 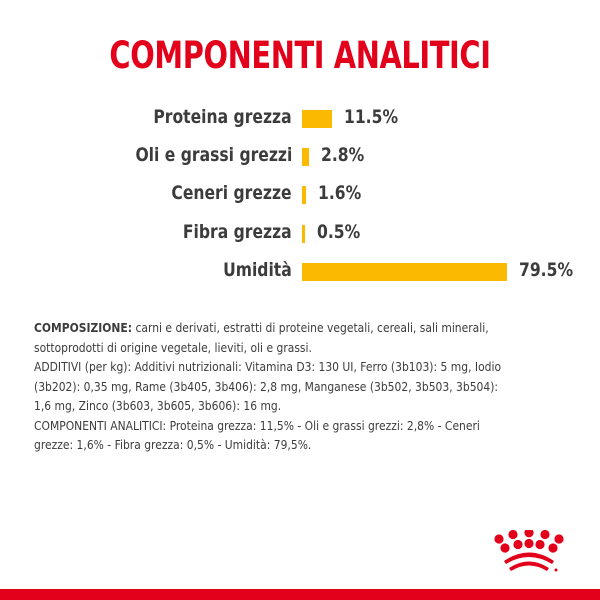 What do you see at coordinates (300, 196) in the screenshot?
I see `chart-row: Ceneri grezze 1.6%` at bounding box center [300, 196].